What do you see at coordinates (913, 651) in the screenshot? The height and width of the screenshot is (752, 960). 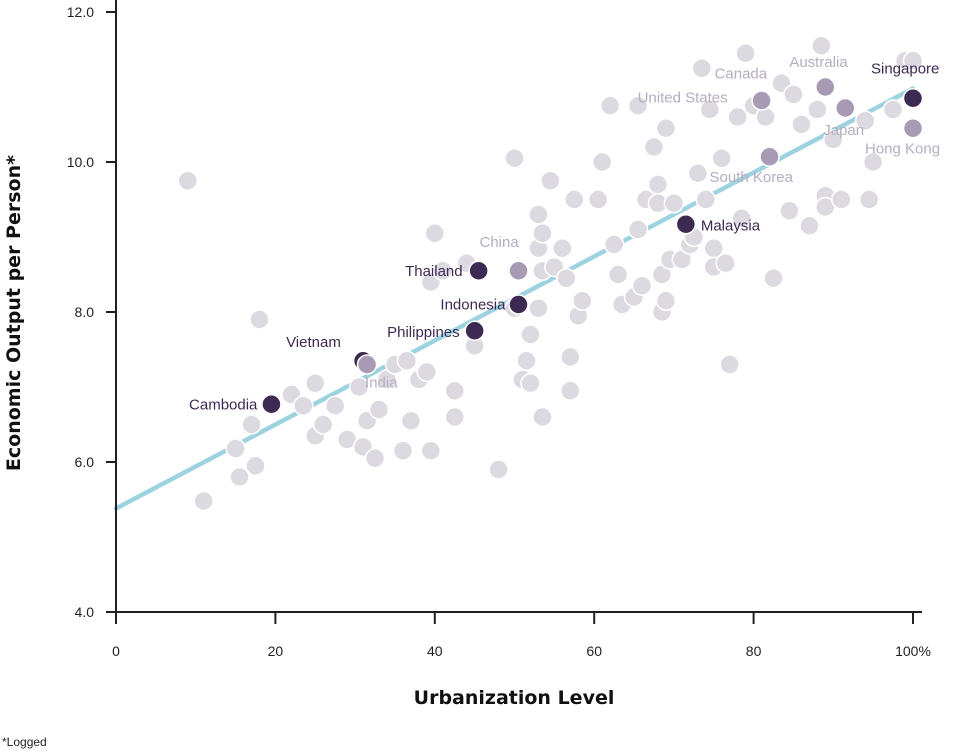 I see `x-tick-label: 100%` at bounding box center [913, 651].